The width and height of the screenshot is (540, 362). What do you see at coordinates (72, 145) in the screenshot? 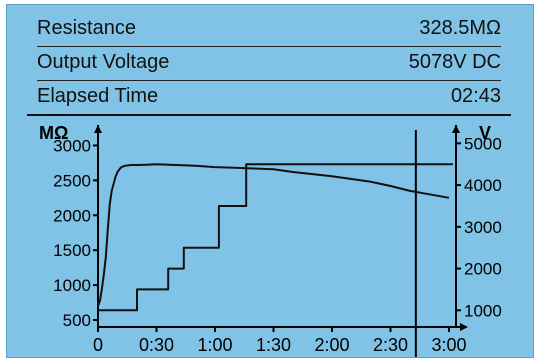
I see `left-tick-label: 3000` at bounding box center [72, 145].